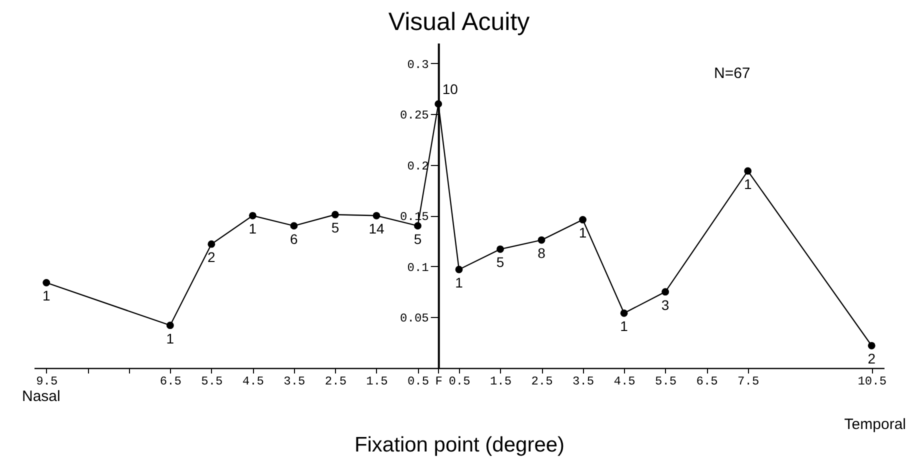  I want to click on x-tick-label: F, so click(438, 381).